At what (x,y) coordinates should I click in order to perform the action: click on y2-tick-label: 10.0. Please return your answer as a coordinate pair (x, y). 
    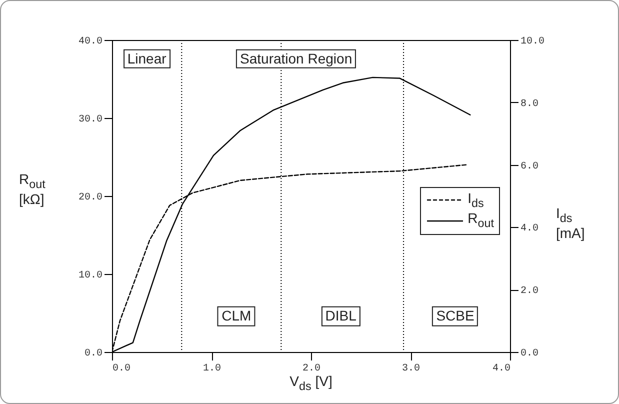
    Looking at the image, I should click on (532, 42).